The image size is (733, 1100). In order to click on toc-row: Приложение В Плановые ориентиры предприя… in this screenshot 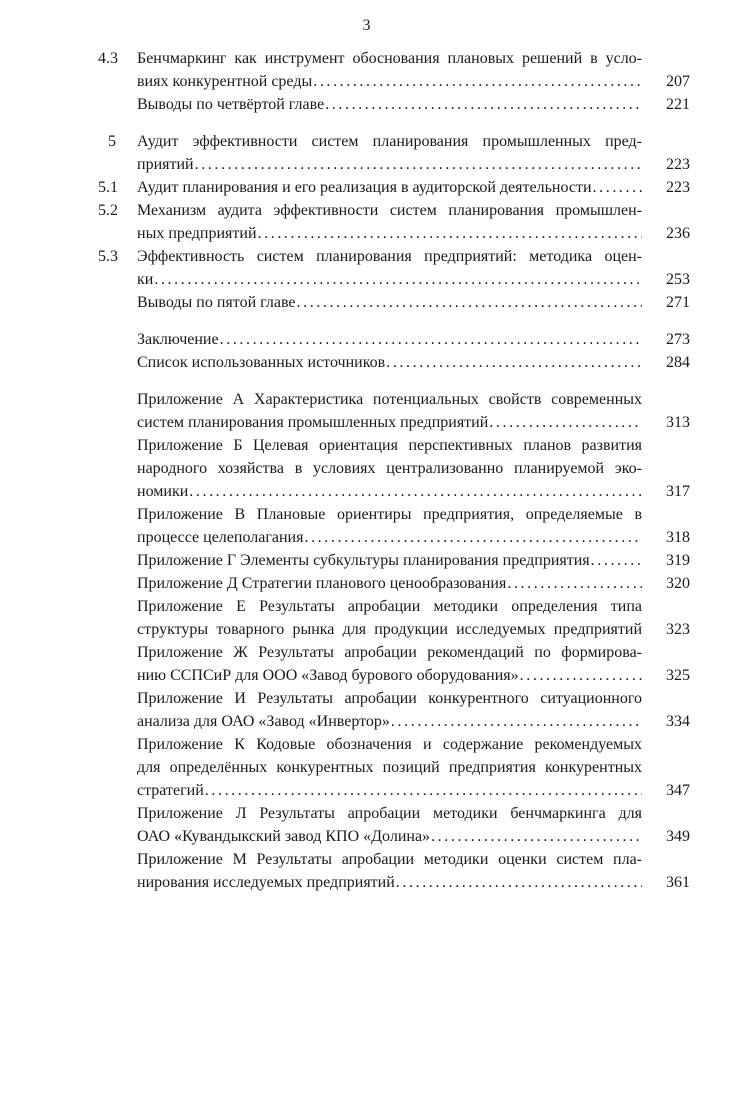, I will do `click(394, 514)`.